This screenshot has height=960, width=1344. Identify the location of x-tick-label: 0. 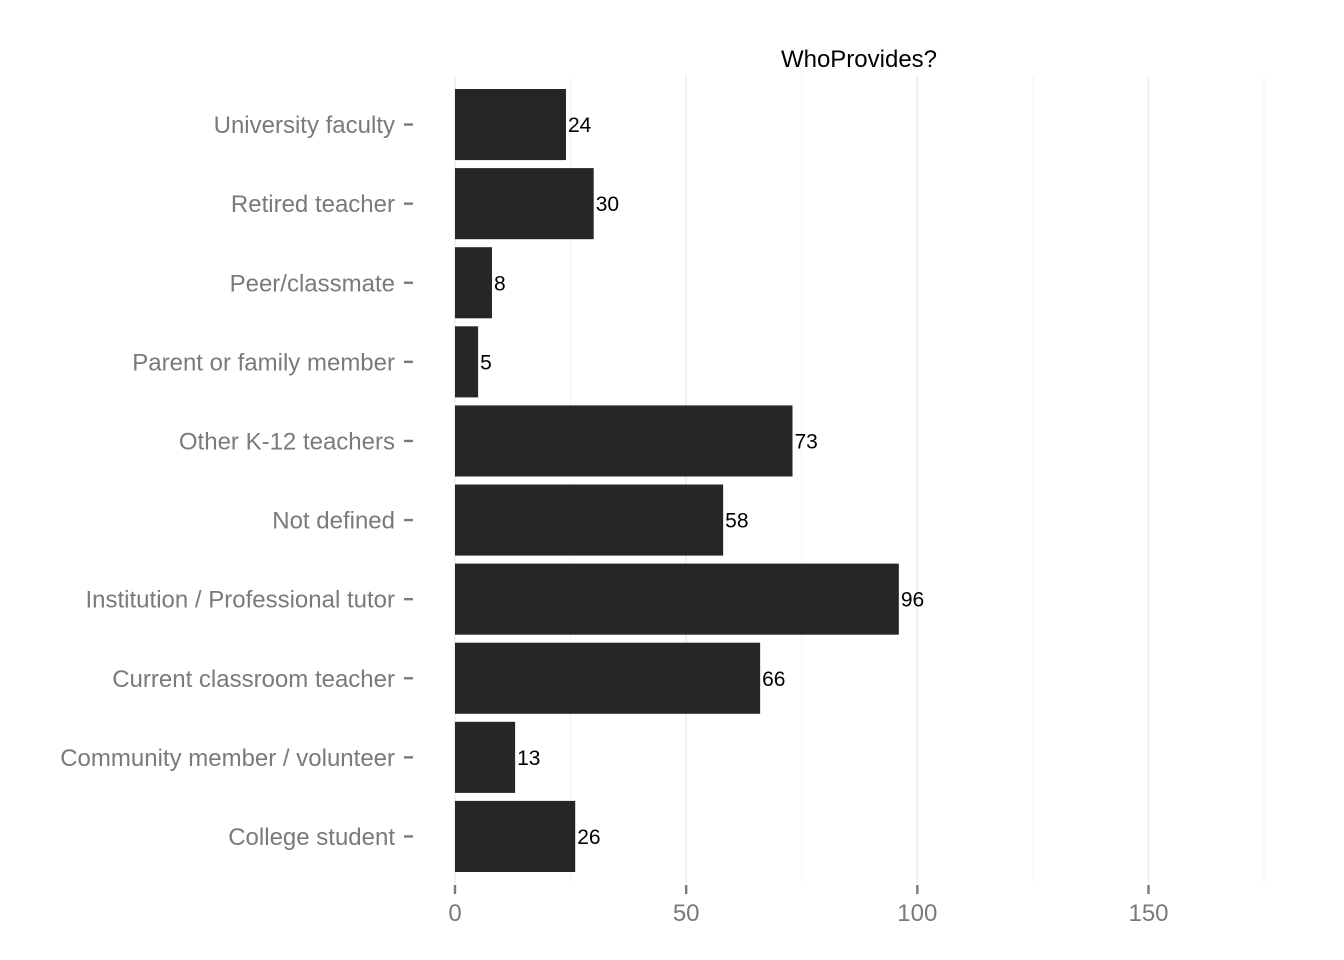
(454, 913).